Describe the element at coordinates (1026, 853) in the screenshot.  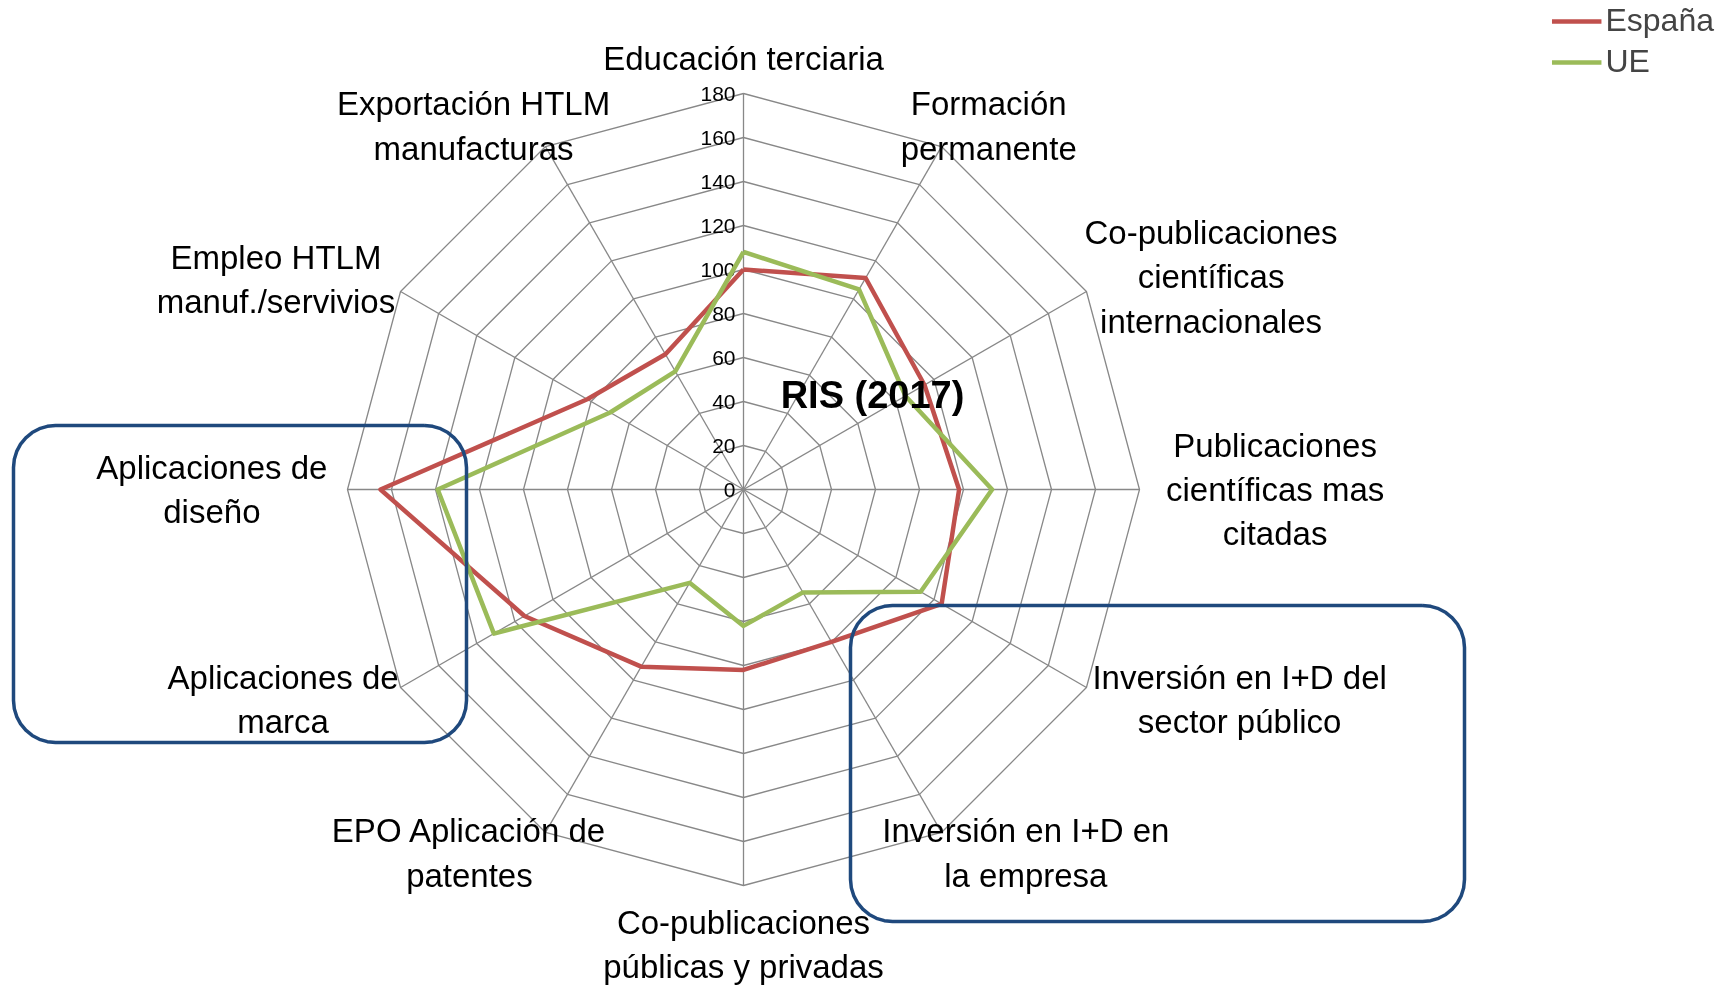
I see `spoke-label: Inversión en I+D en la empresa` at that location.